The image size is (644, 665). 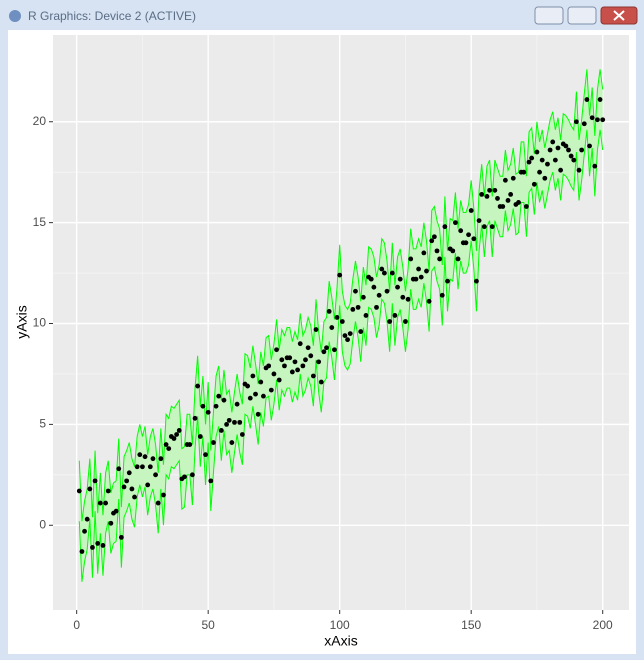 What do you see at coordinates (340, 625) in the screenshot?
I see `x-tick-label: 100` at bounding box center [340, 625].